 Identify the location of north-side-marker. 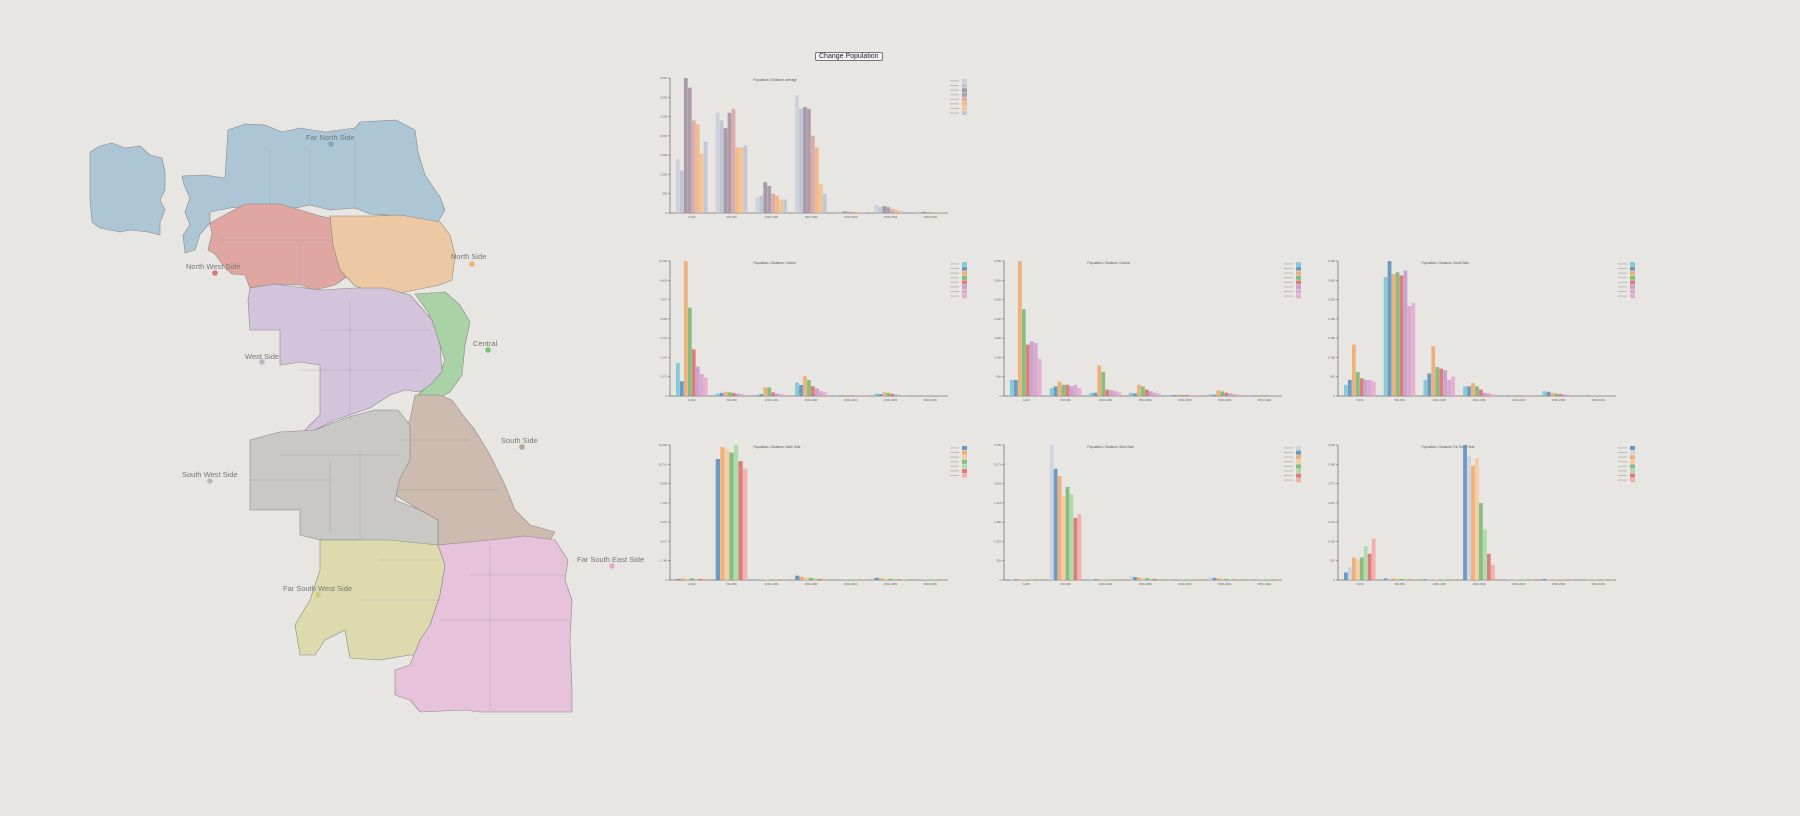
(472, 264).